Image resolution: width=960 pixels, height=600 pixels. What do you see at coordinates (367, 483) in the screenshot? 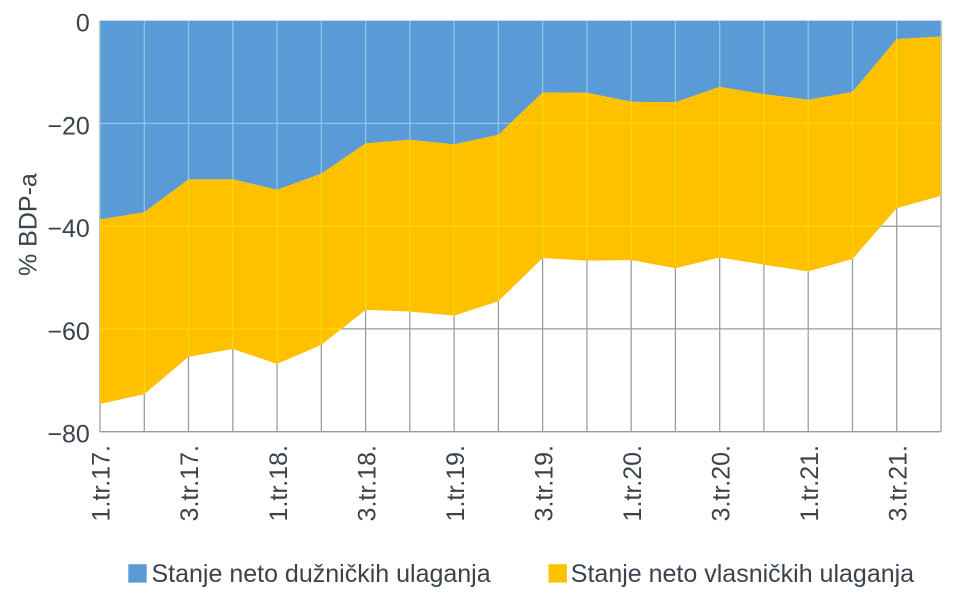
I see `svg-text: 3.tr.18.` at bounding box center [367, 483].